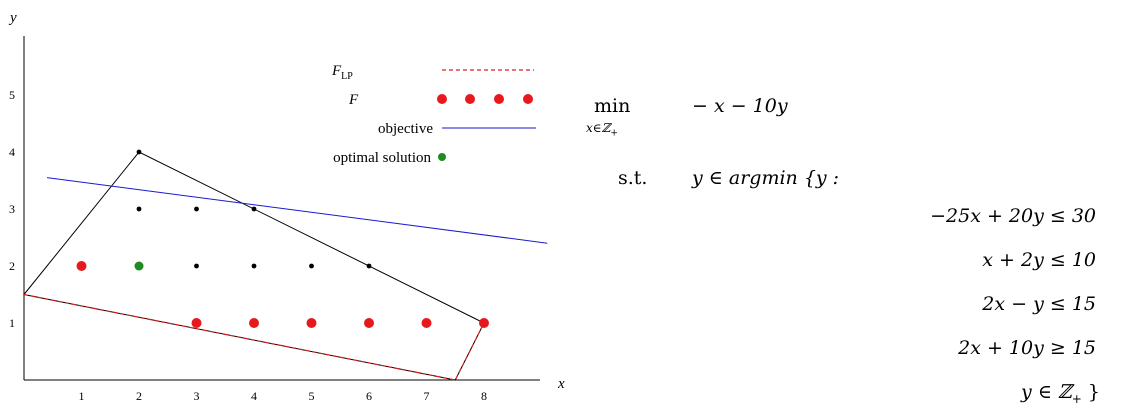 This screenshot has width=1125, height=408. What do you see at coordinates (254, 396) in the screenshot?
I see `x-tick-label: 4` at bounding box center [254, 396].